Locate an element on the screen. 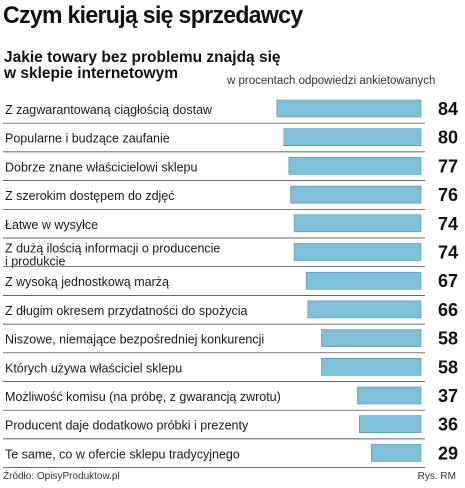 This screenshot has width=465, height=488. category-label: Których używa właściciel sklepu is located at coordinates (93, 368).